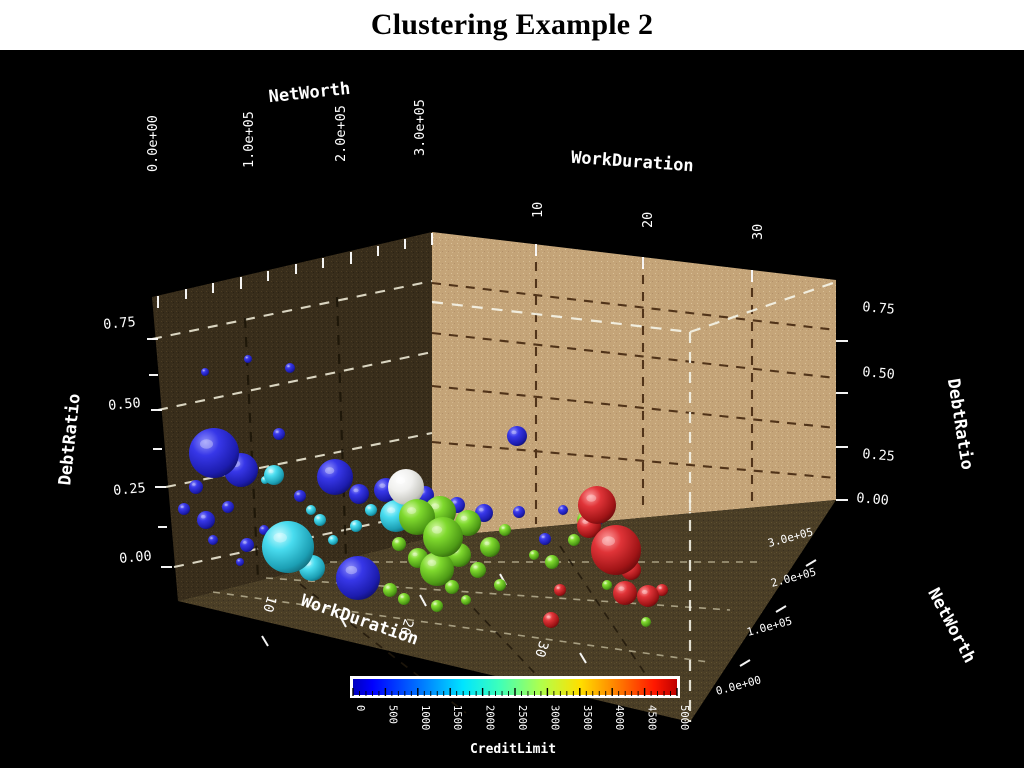  Describe the element at coordinates (842, 420) in the screenshot. I see `debtratio-right-ticks` at that location.